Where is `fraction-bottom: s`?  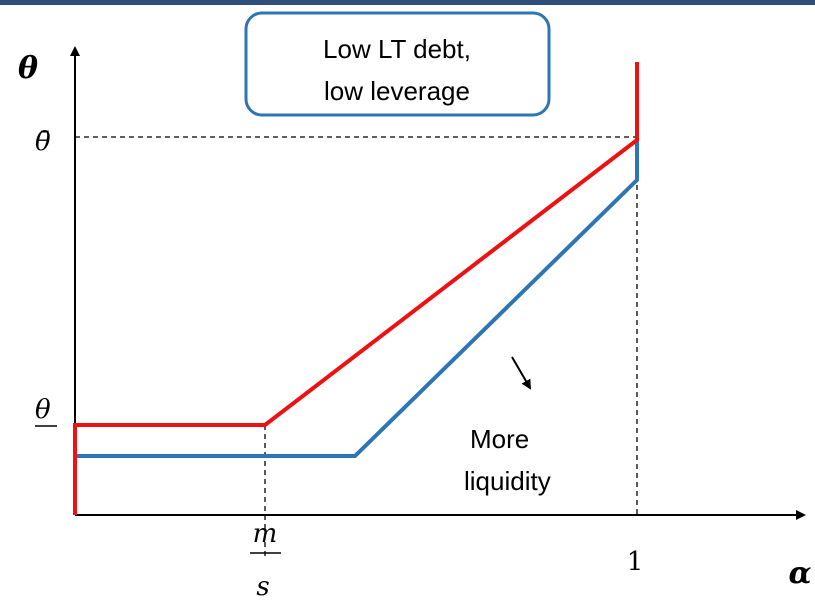
fraction-bottom: s is located at coordinates (262, 586).